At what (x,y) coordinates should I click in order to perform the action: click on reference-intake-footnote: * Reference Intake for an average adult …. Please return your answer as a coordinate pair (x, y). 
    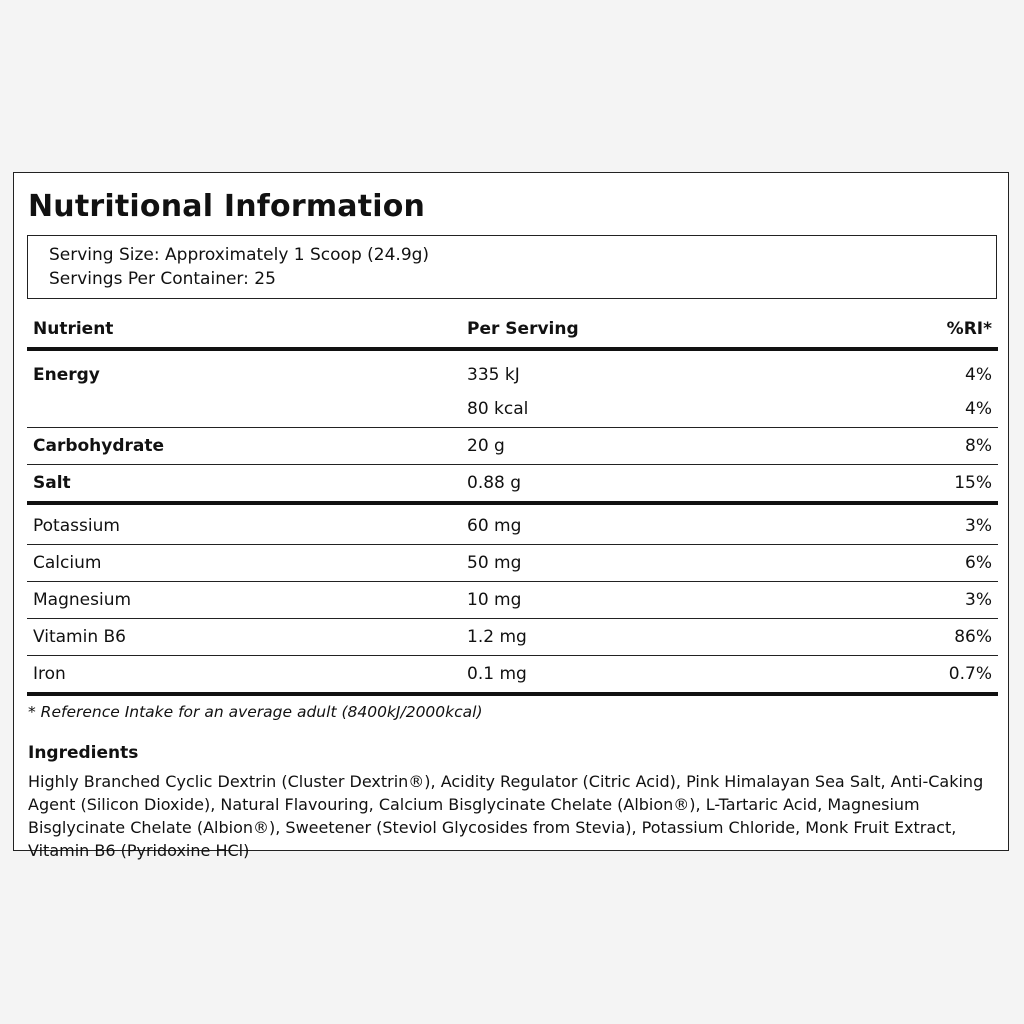
    Looking at the image, I should click on (255, 712).